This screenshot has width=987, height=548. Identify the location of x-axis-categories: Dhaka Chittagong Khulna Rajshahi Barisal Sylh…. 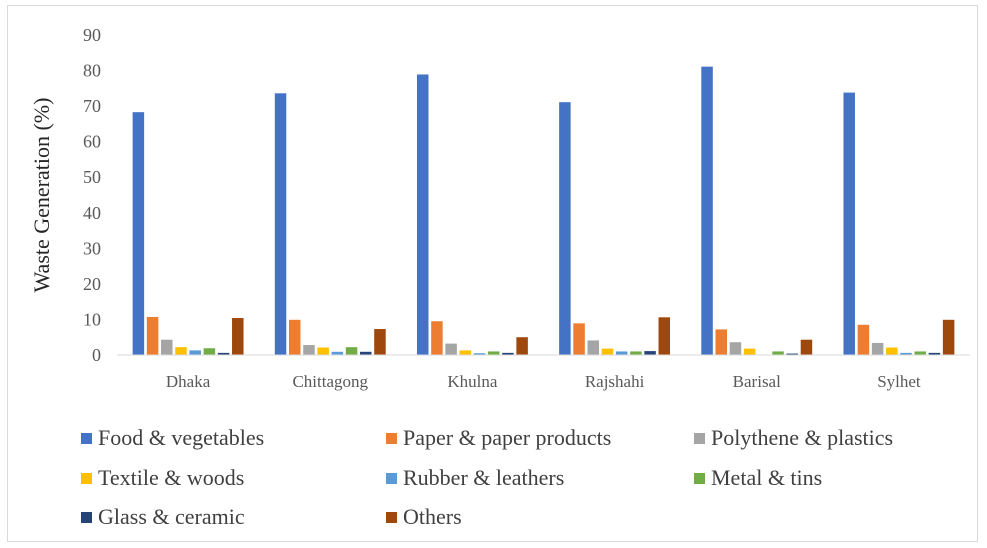
(543, 381).